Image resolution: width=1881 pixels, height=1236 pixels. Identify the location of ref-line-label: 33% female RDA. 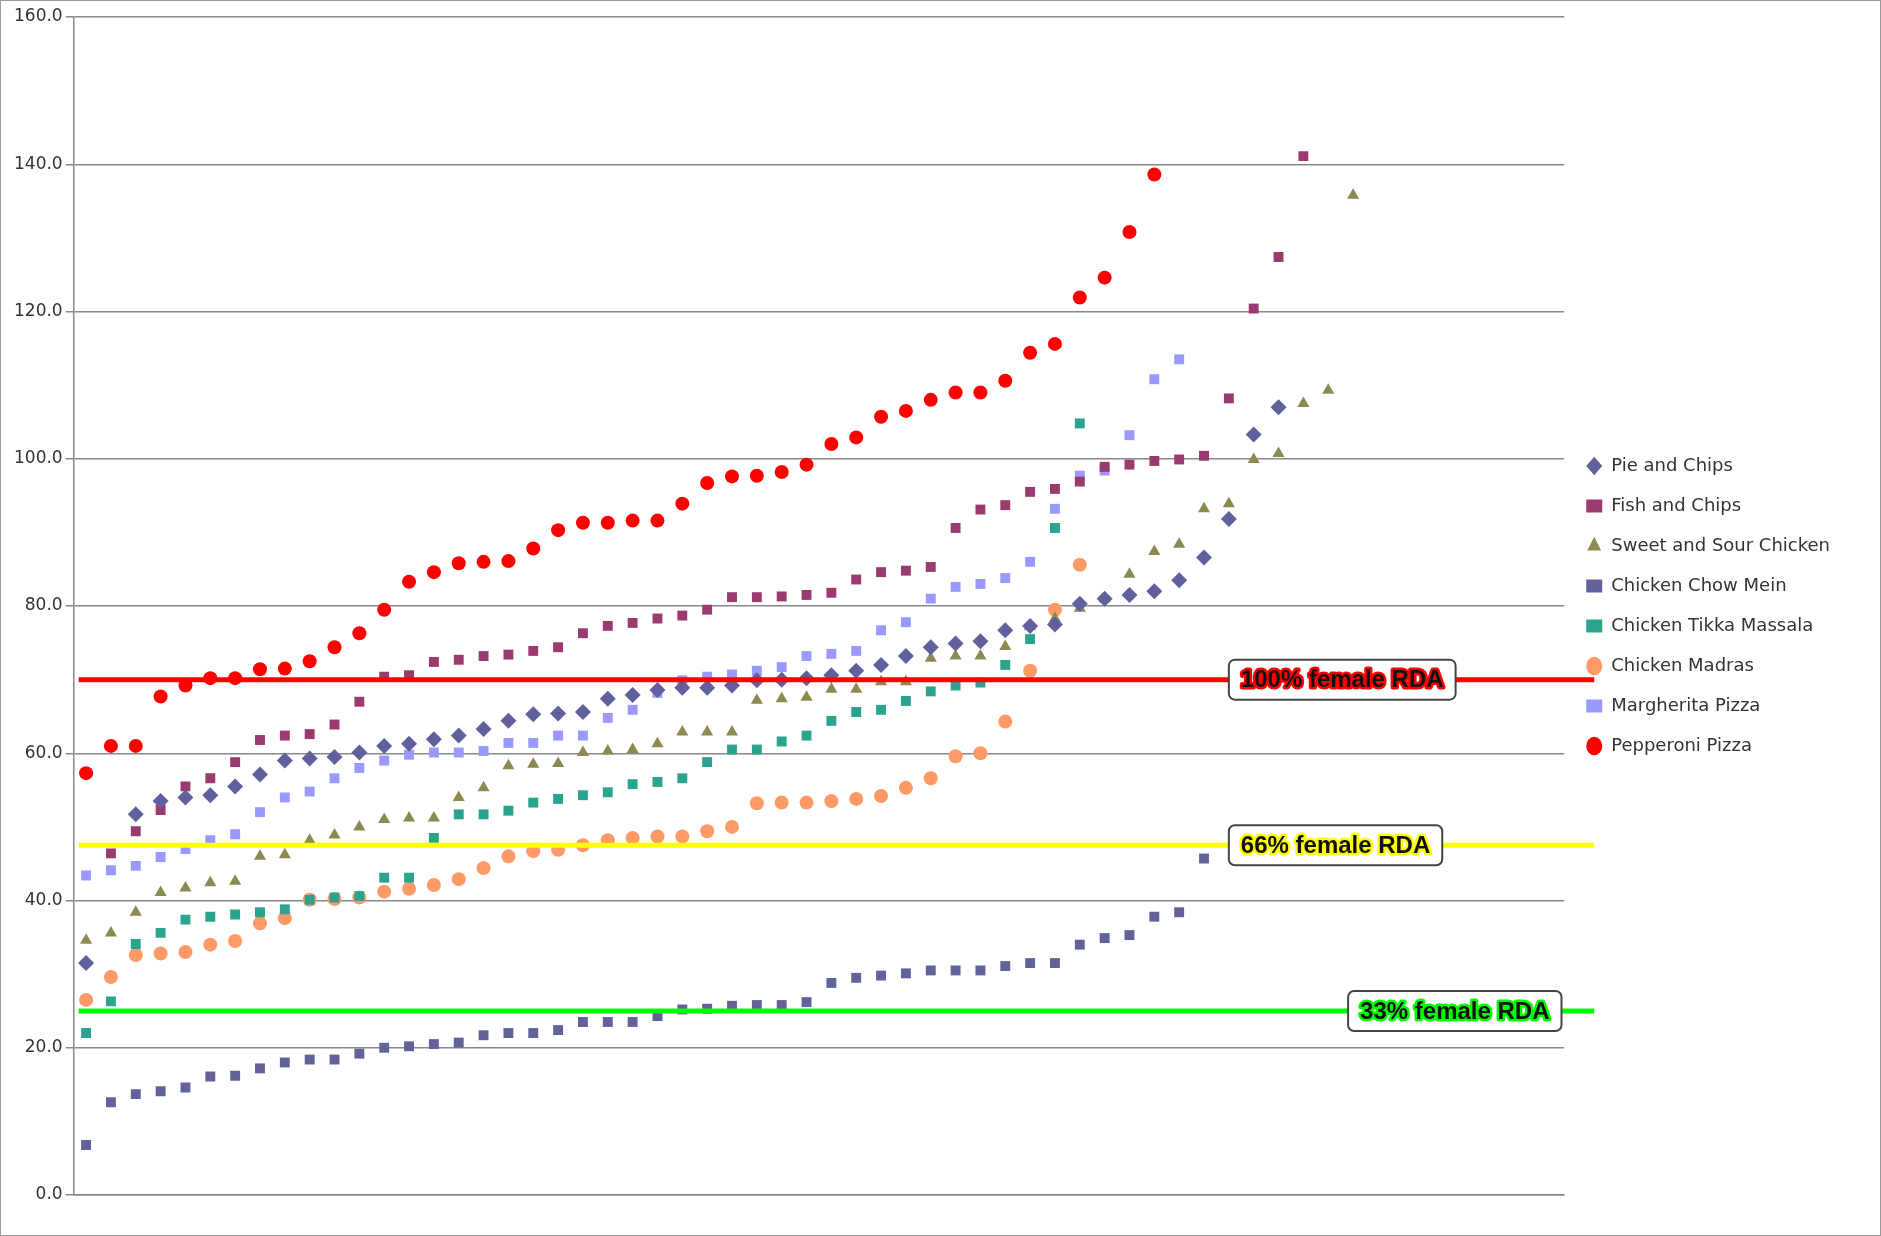
(1455, 1010).